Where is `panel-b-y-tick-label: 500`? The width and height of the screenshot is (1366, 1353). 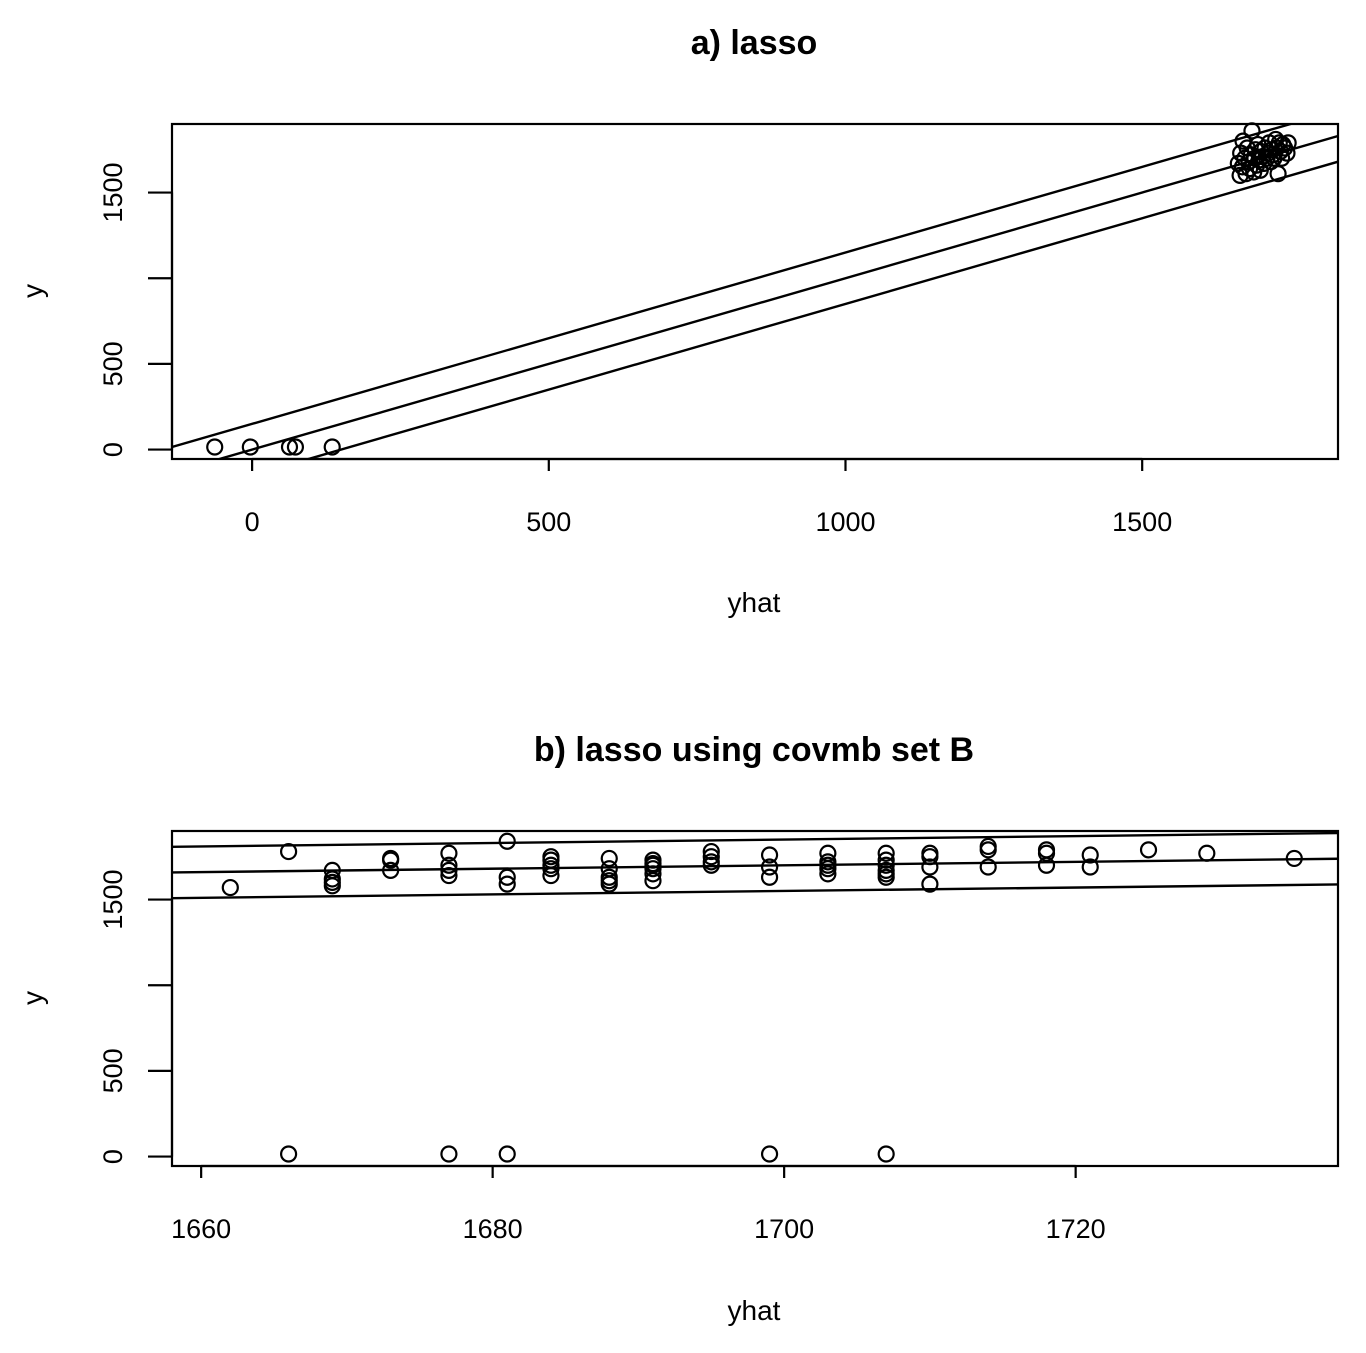
panel-b-y-tick-label: 500 is located at coordinates (113, 1070).